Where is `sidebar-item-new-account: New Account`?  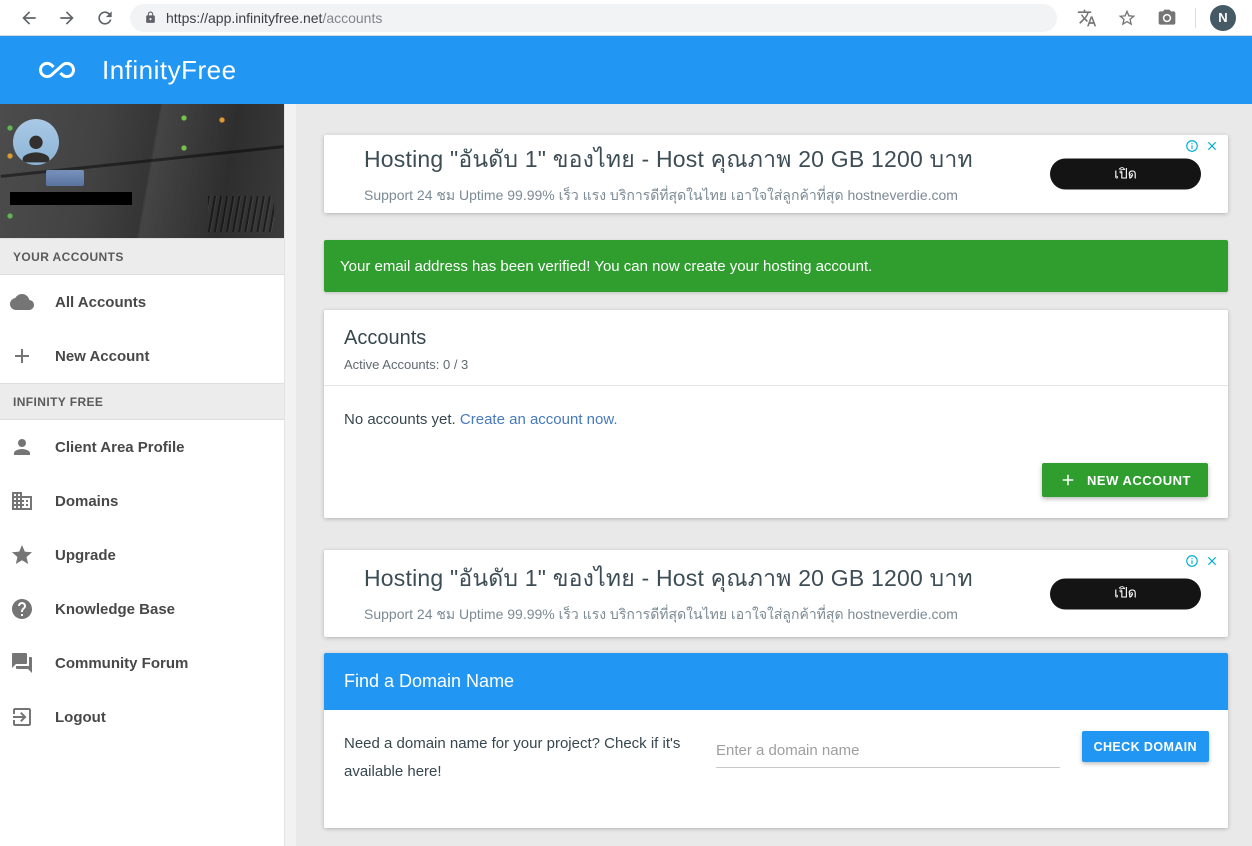 sidebar-item-new-account: New Account is located at coordinates (148, 356).